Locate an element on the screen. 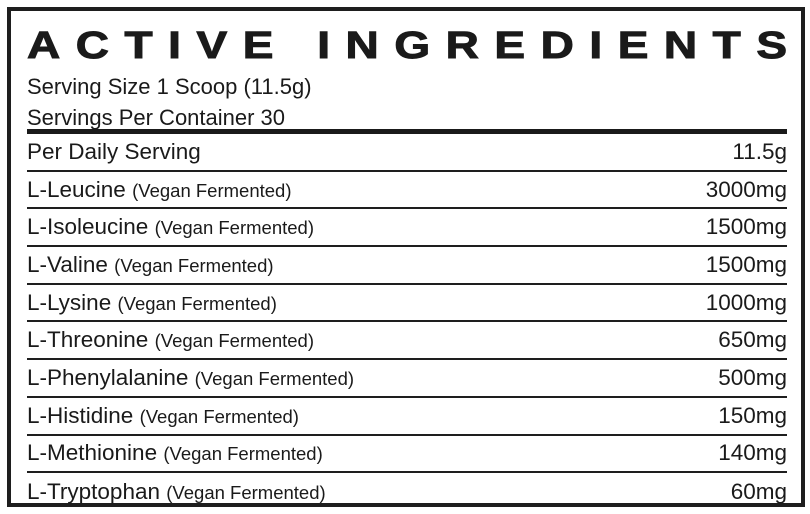 This screenshot has width=810, height=514. ingredient-row: L-Lysine (Vegan Fermented) 1000mg is located at coordinates (407, 304).